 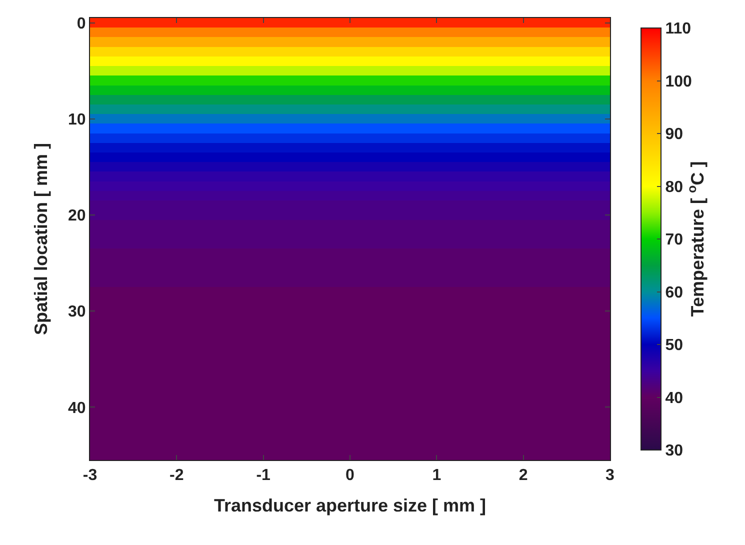 What do you see at coordinates (41, 239) in the screenshot?
I see `y-axis-title: Spatial location [ mm ]` at bounding box center [41, 239].